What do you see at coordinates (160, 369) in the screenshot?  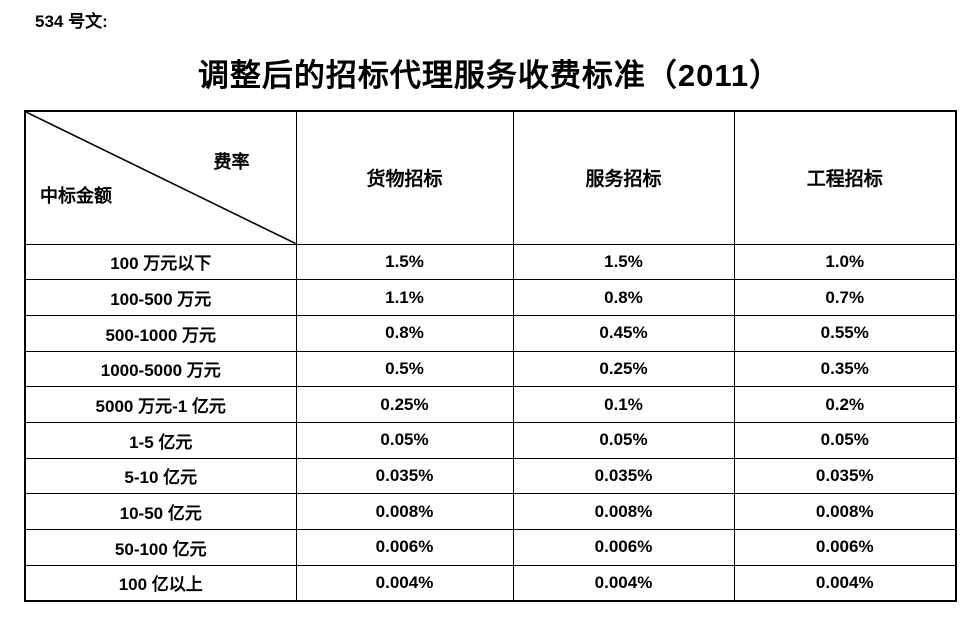 I see `amount-cell: 1000-5000 万元` at bounding box center [160, 369].